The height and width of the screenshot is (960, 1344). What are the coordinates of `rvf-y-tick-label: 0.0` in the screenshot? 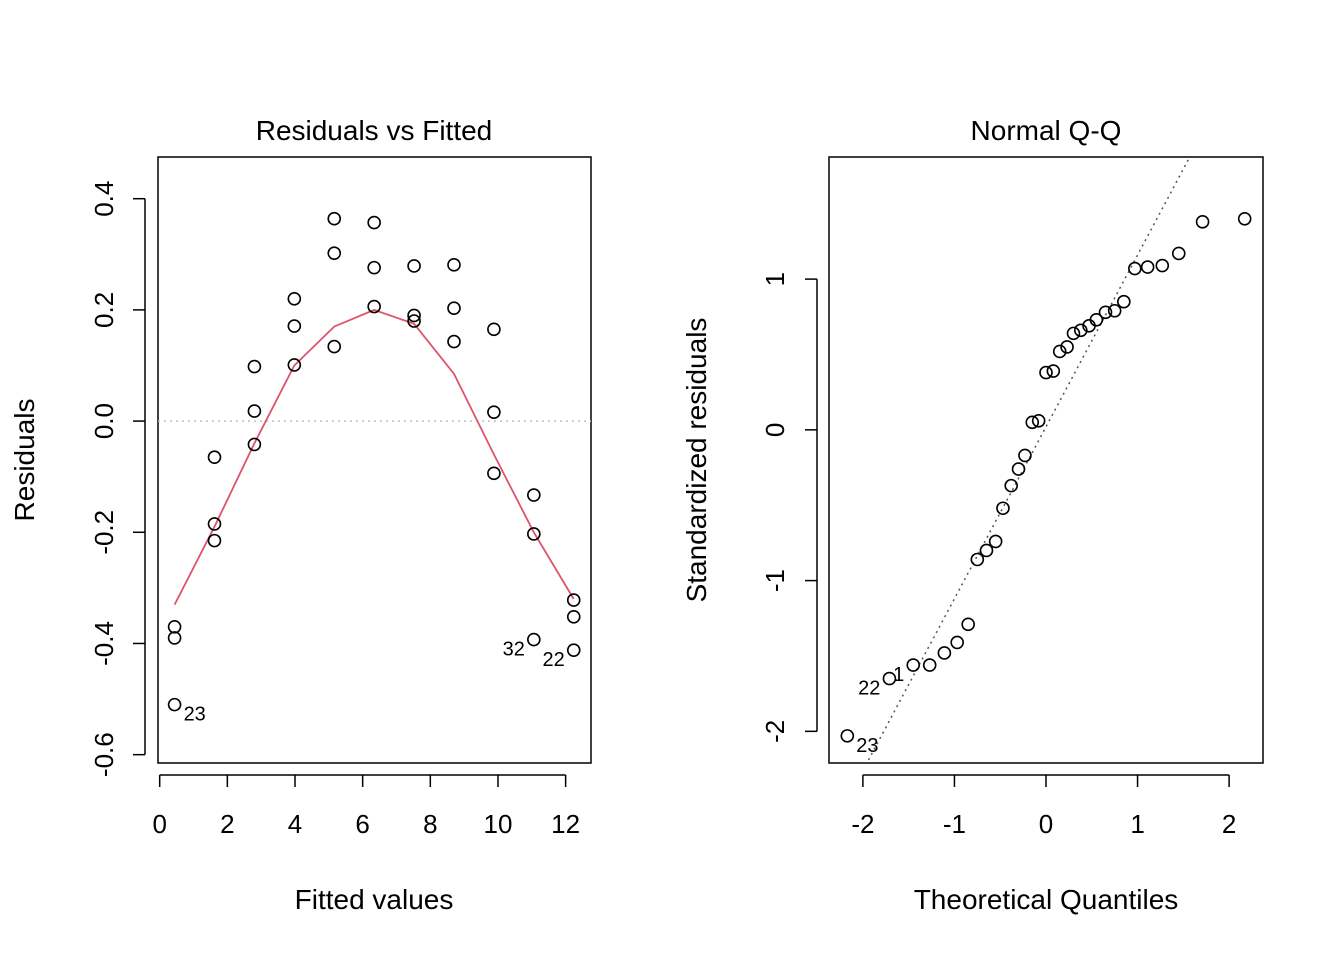 It's located at (104, 421).